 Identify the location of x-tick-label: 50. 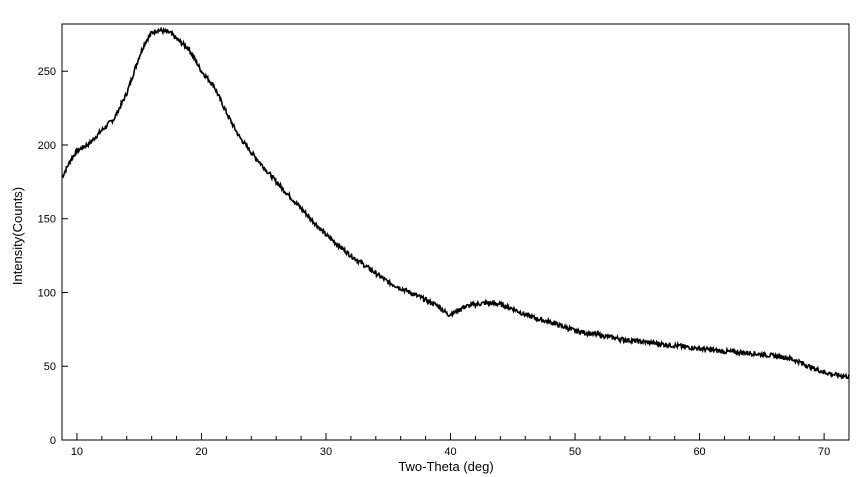
(575, 452).